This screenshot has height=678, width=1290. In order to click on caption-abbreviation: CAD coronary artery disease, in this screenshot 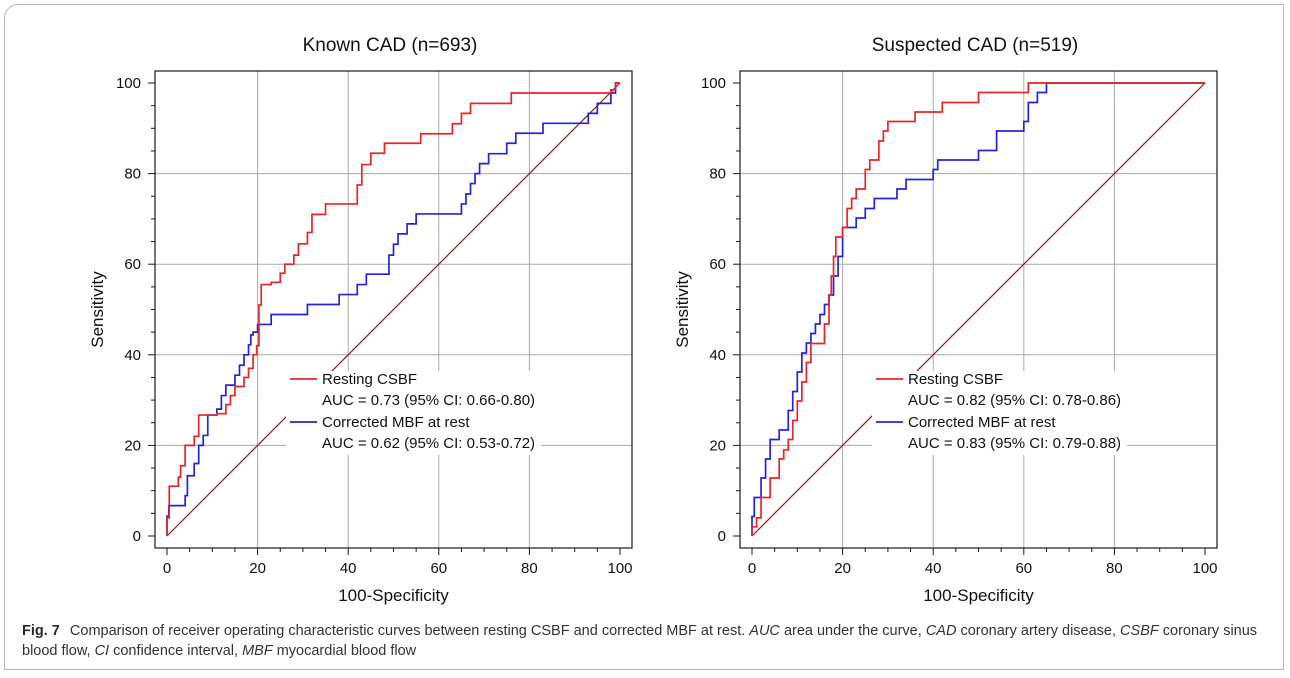, I will do `click(1021, 631)`.